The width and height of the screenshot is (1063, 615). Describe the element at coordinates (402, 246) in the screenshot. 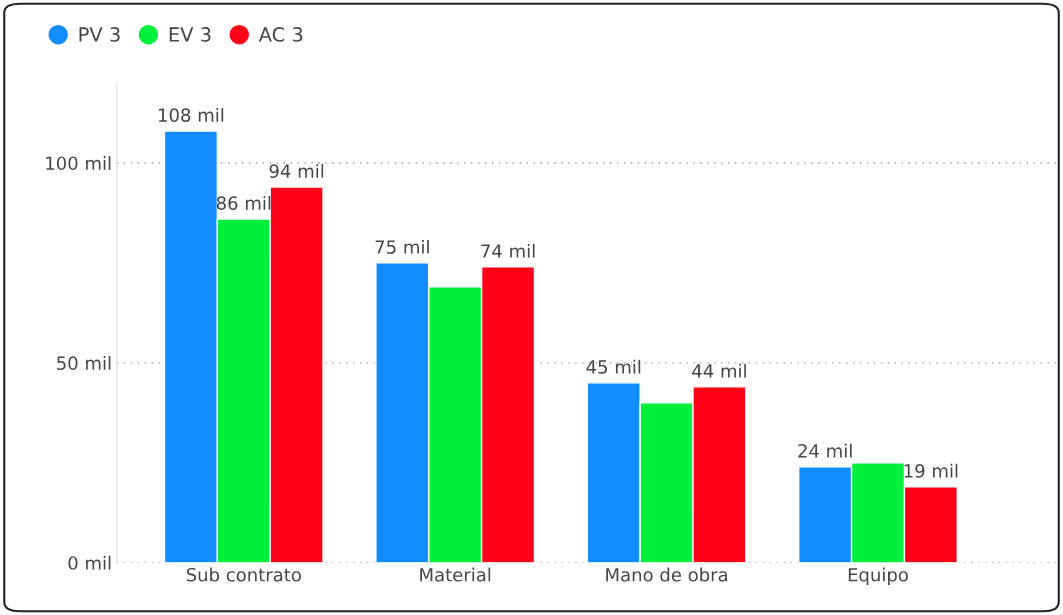

I see `data-label: 75 mil` at that location.